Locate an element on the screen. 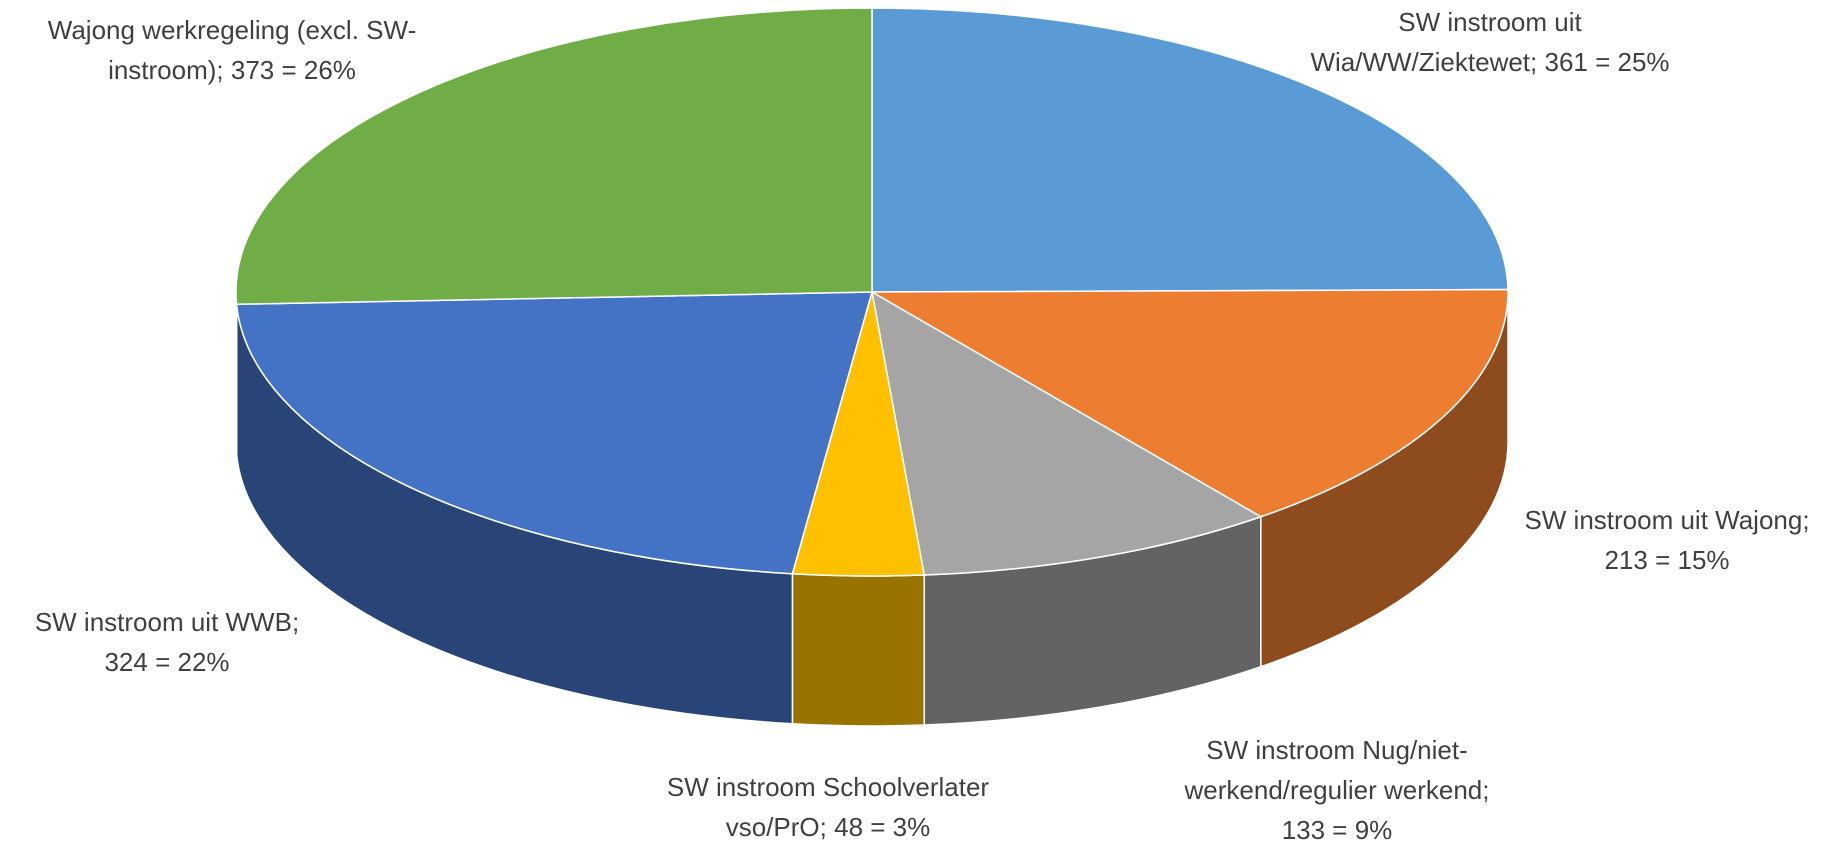 The height and width of the screenshot is (843, 1847). data-label-line: vso/PrO; 48 = 3% is located at coordinates (828, 827).